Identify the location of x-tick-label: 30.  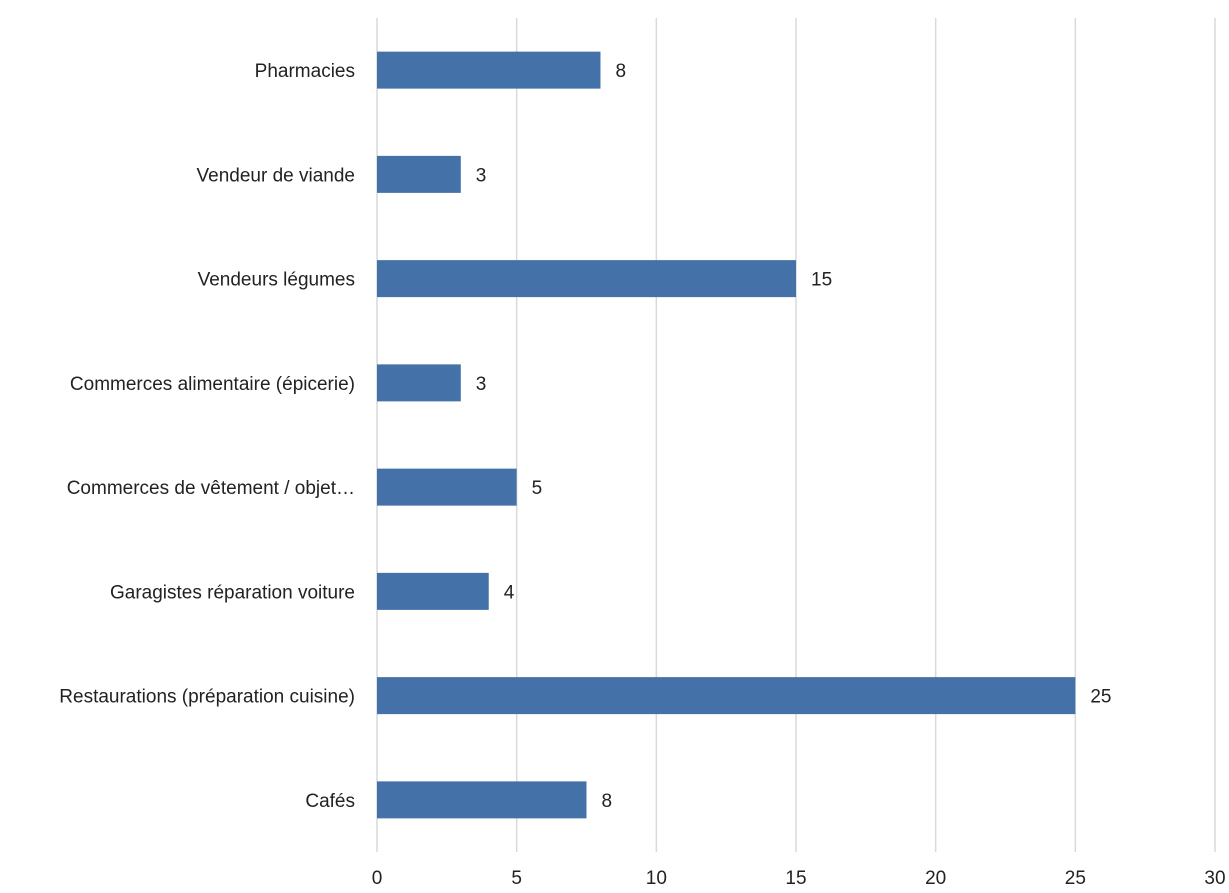
(1214, 878).